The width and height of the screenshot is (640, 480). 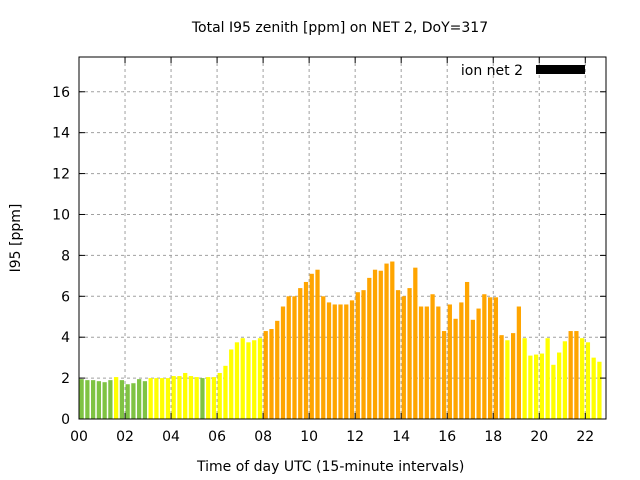 I want to click on legend: ion net 2, so click(x=523, y=71).